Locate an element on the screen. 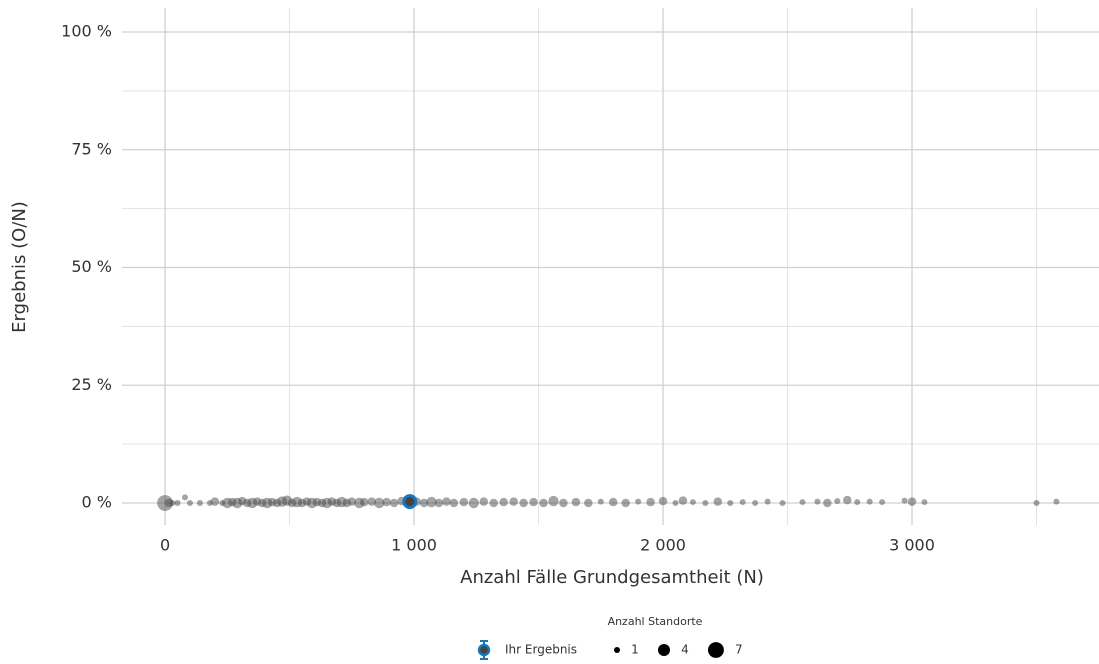 The height and width of the screenshot is (664, 1099). legend-label: 7 is located at coordinates (739, 650).